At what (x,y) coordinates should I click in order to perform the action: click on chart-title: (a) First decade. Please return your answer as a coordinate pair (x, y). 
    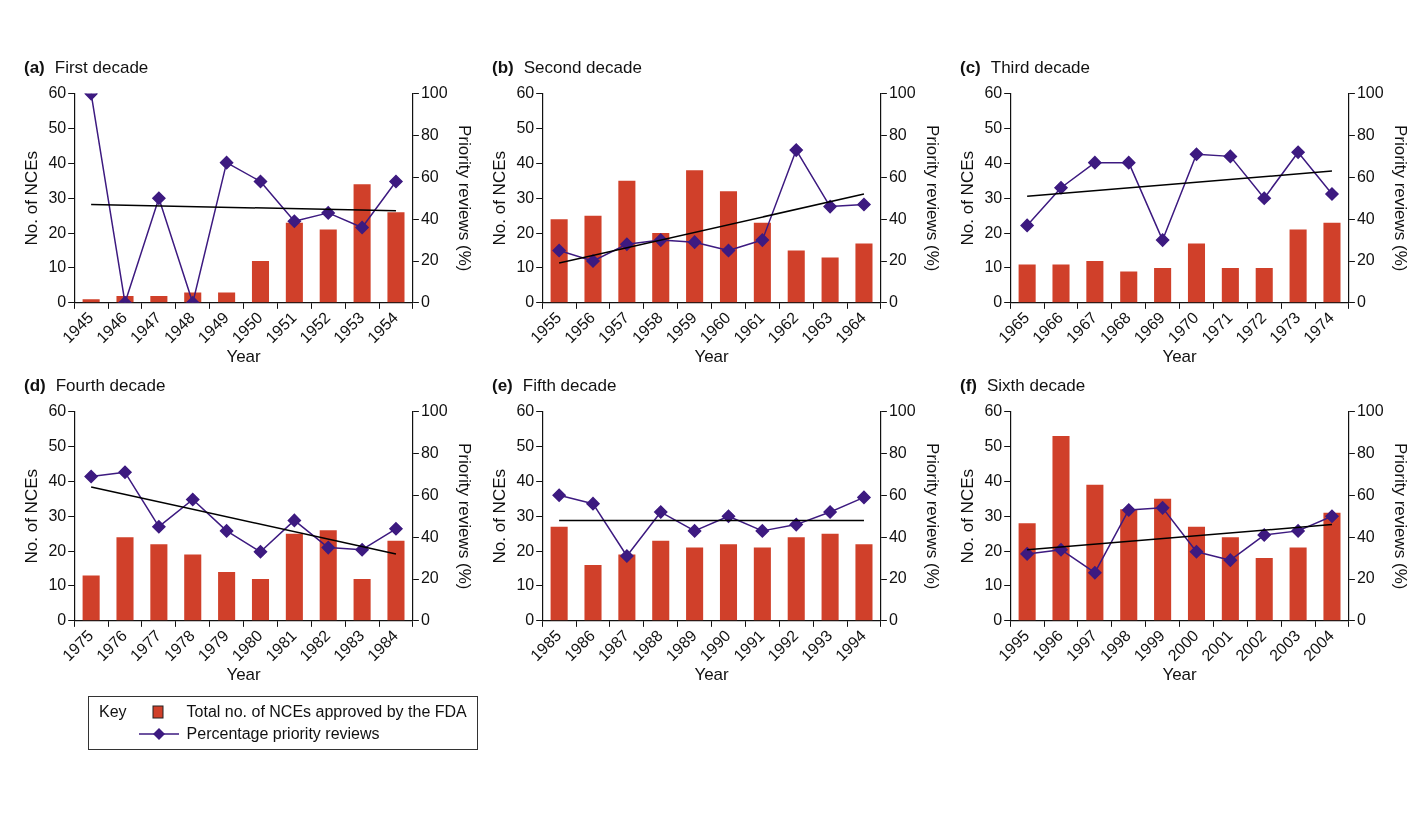
    Looking at the image, I should click on (86, 67).